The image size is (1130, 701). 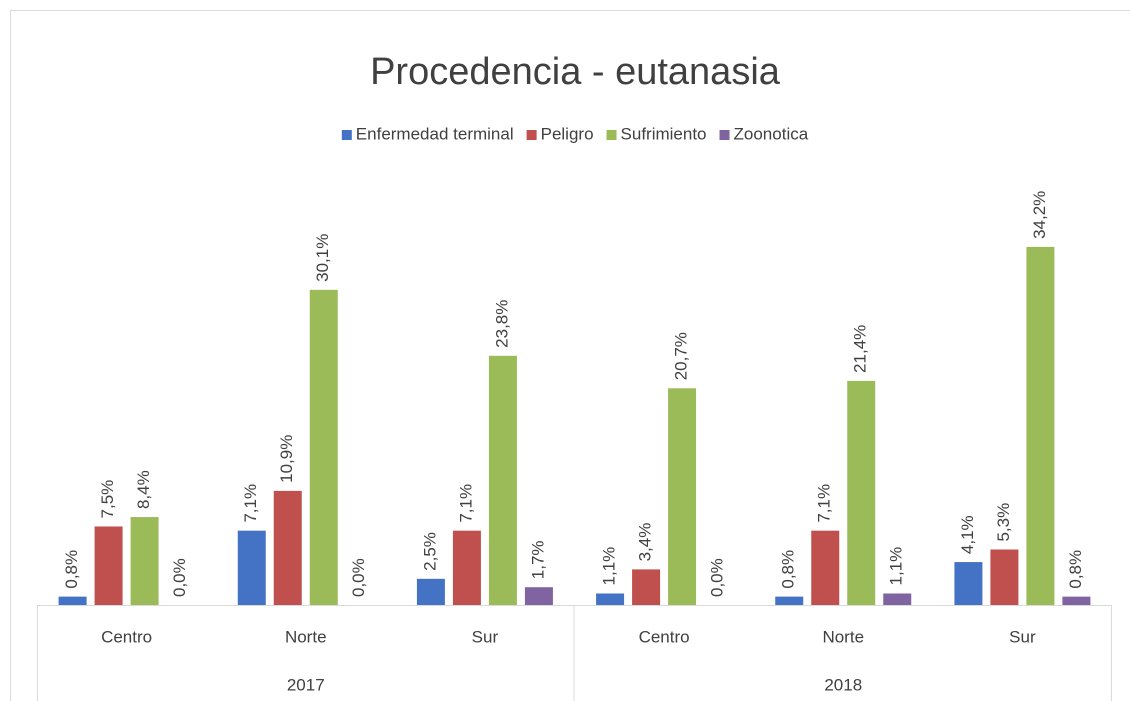 What do you see at coordinates (860, 349) in the screenshot?
I see `data-label: 21,4%` at bounding box center [860, 349].